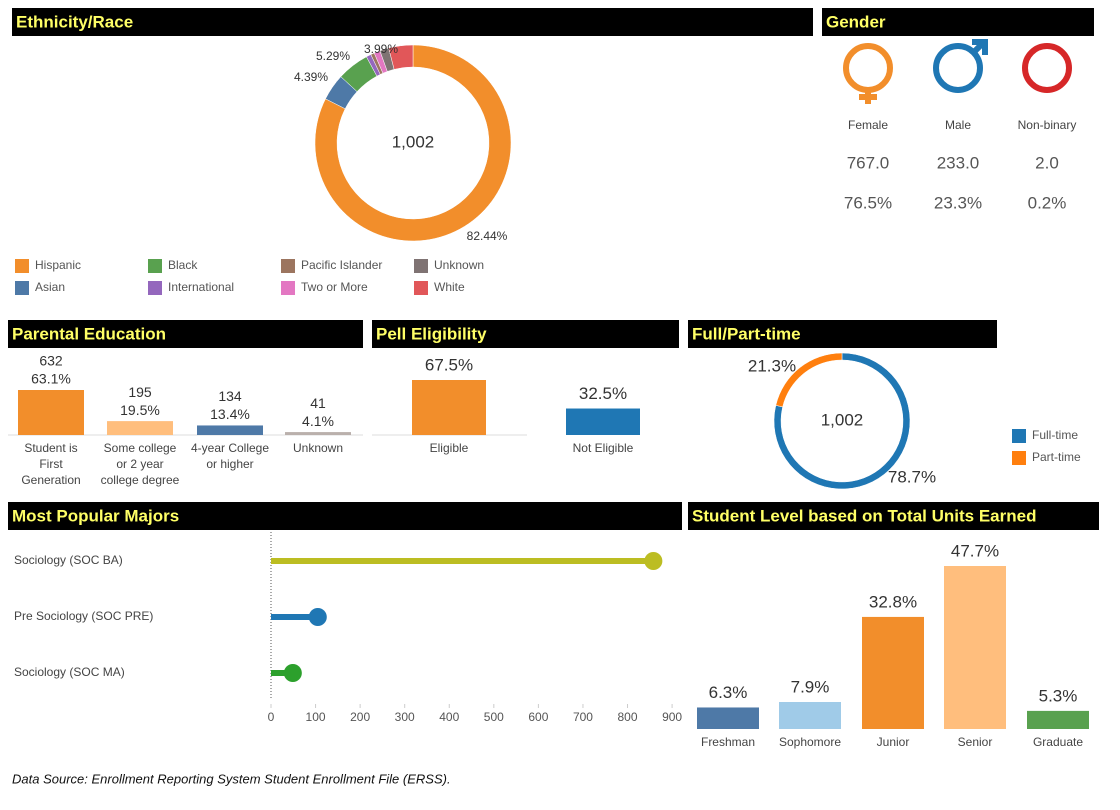  I want to click on legend-label: Asian, so click(50, 287).